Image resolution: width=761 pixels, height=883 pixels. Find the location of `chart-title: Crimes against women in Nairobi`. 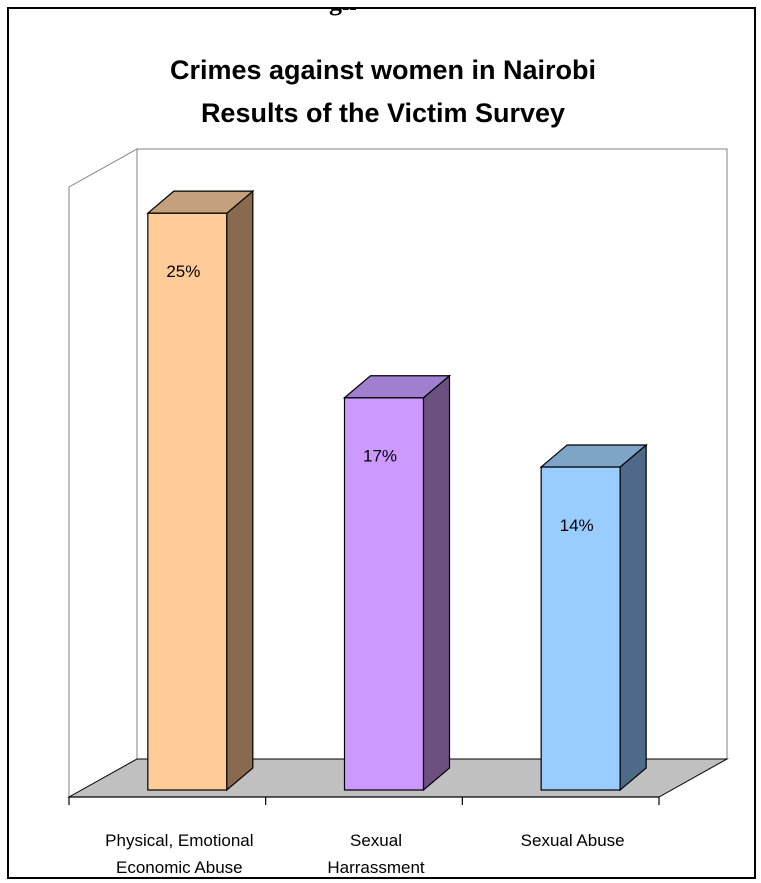

chart-title: Crimes against women in Nairobi is located at coordinates (383, 70).